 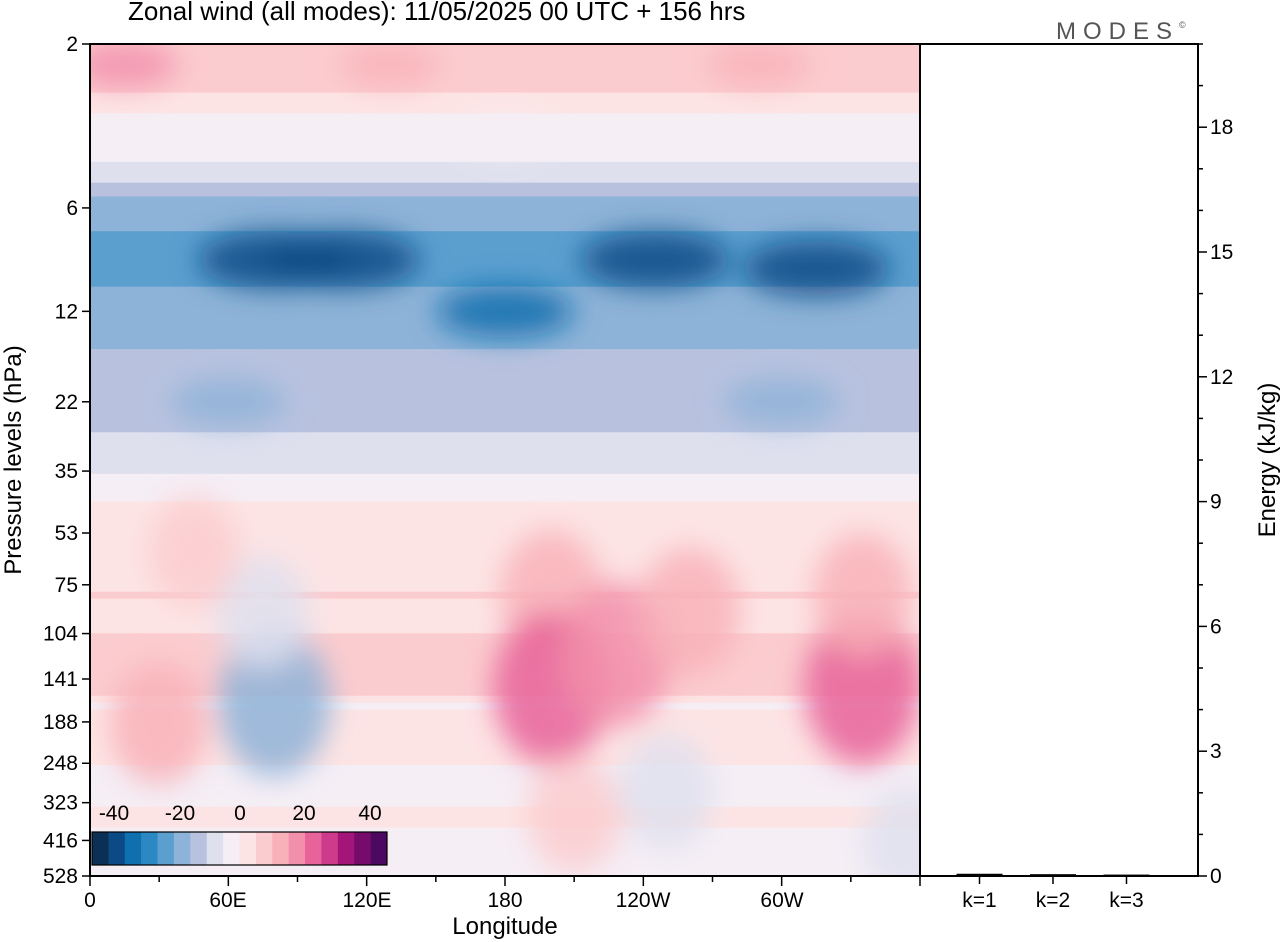 What do you see at coordinates (60, 876) in the screenshot?
I see `y-tick-label: 528` at bounding box center [60, 876].